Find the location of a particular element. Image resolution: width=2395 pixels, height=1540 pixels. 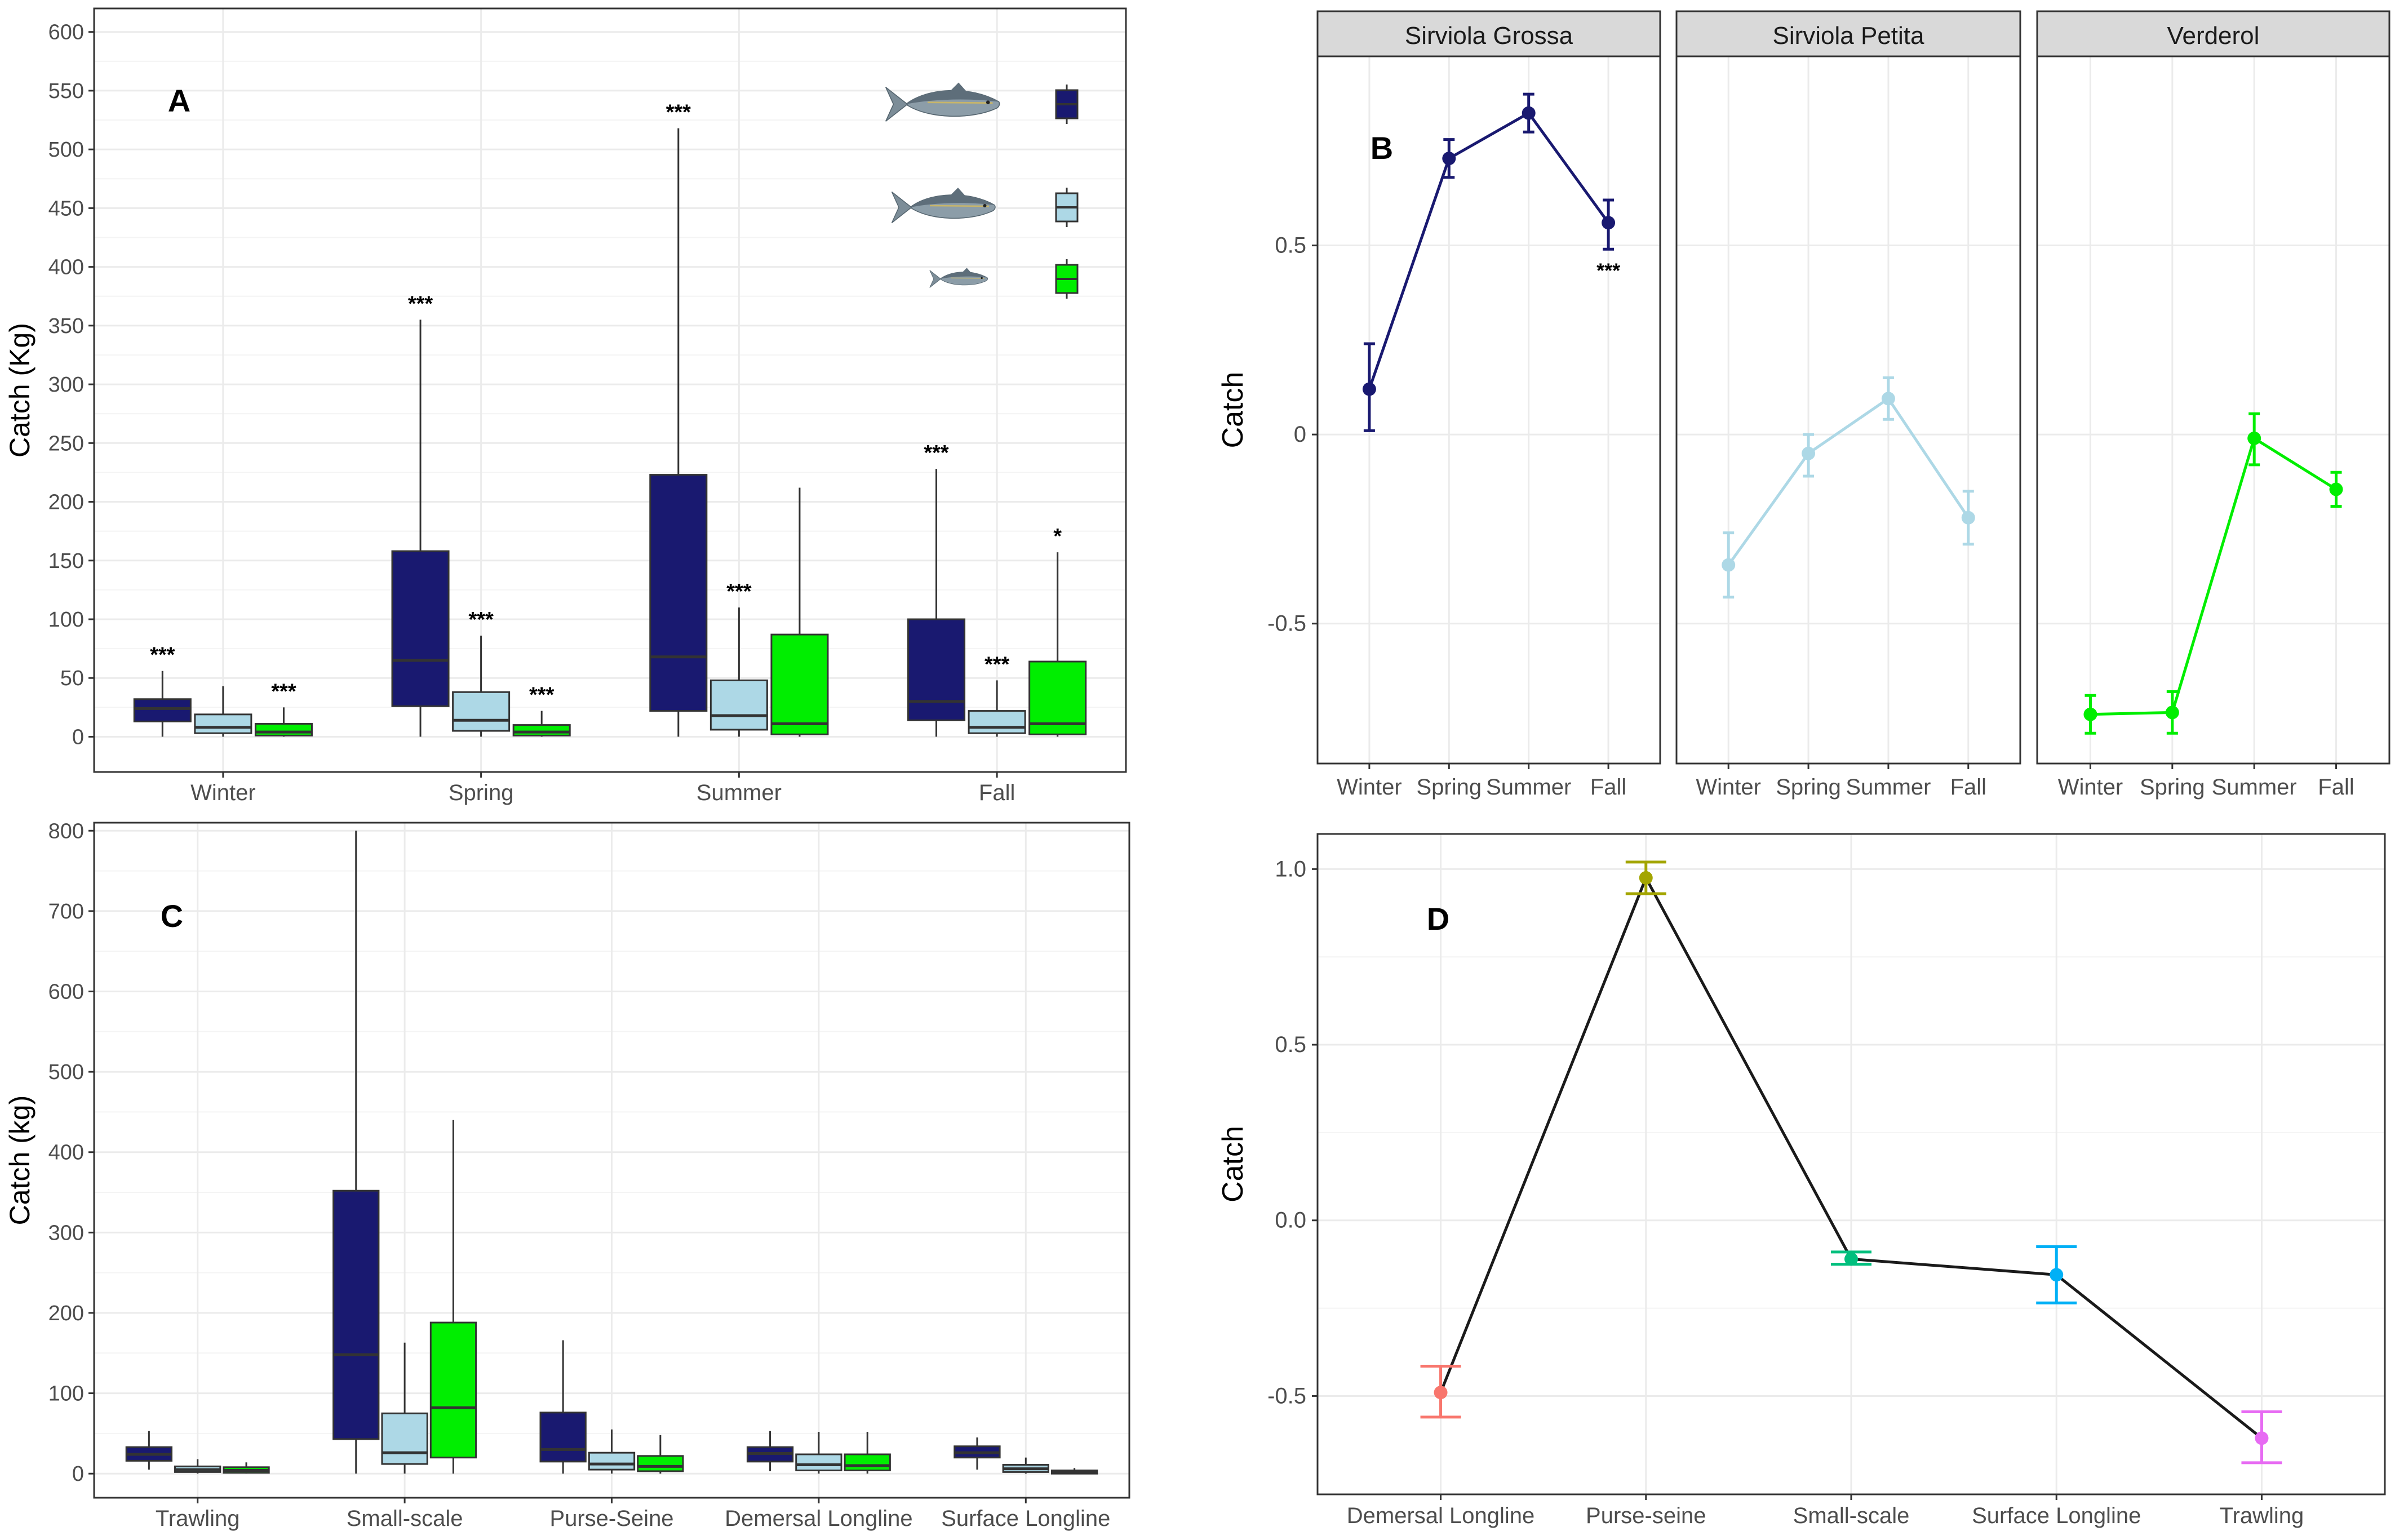

panel-letter: D is located at coordinates (1438, 919).